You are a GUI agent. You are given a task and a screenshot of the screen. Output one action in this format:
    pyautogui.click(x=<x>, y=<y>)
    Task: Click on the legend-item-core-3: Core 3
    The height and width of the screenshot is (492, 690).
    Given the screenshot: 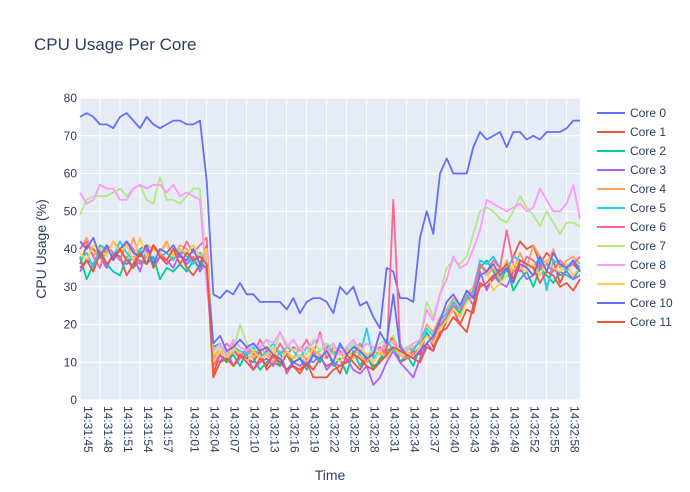 What is the action you would take?
    pyautogui.click(x=631, y=170)
    